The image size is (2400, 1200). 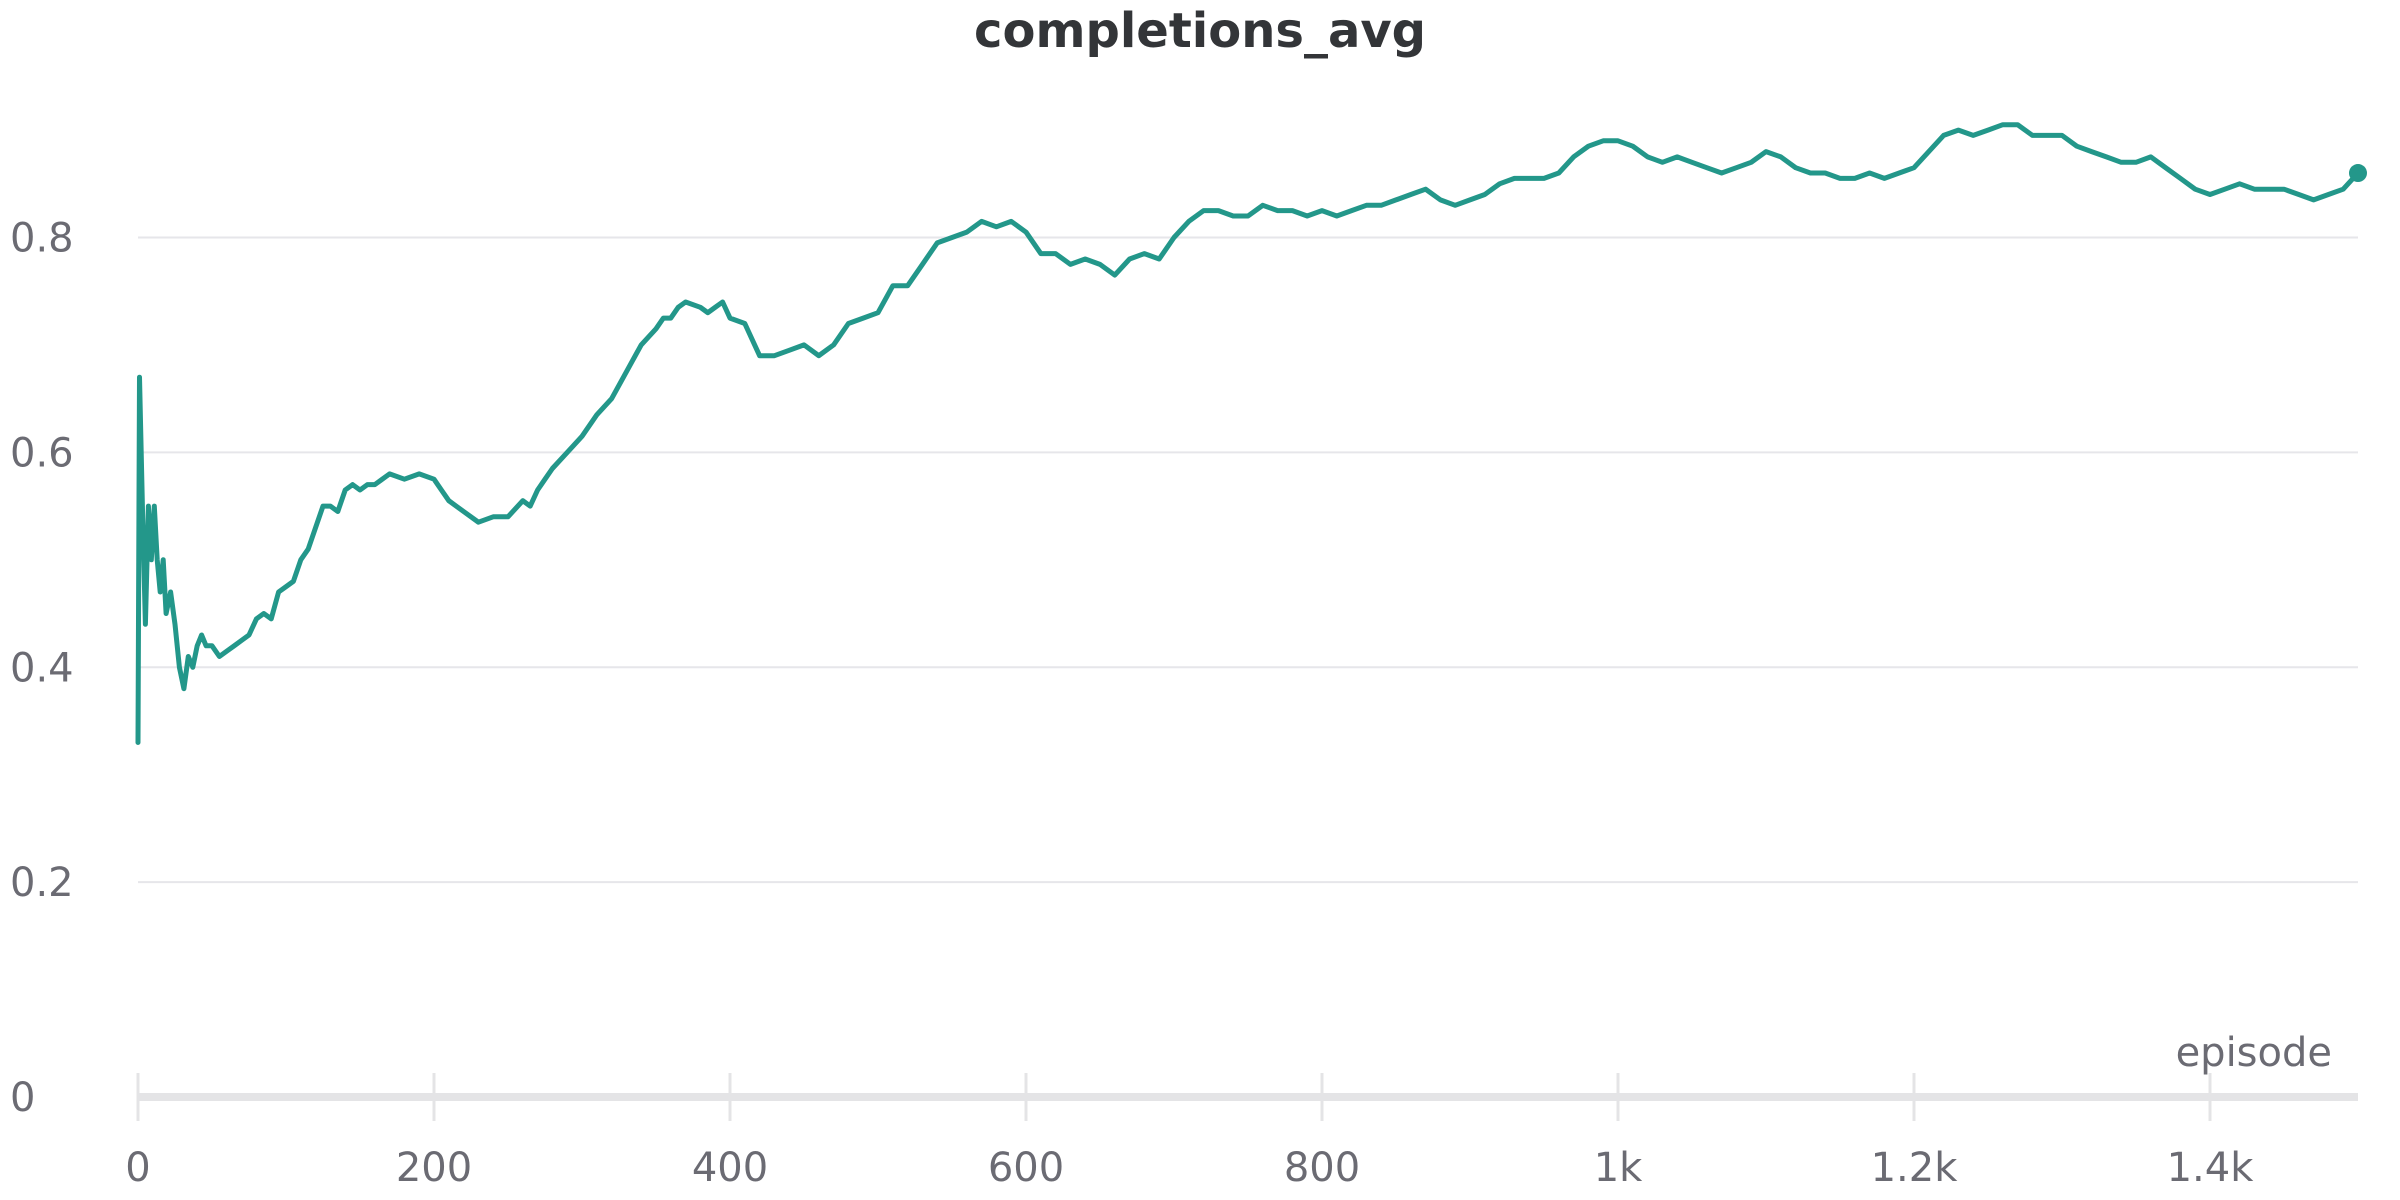 I want to click on y-tick-label: 0.6, so click(x=42, y=453).